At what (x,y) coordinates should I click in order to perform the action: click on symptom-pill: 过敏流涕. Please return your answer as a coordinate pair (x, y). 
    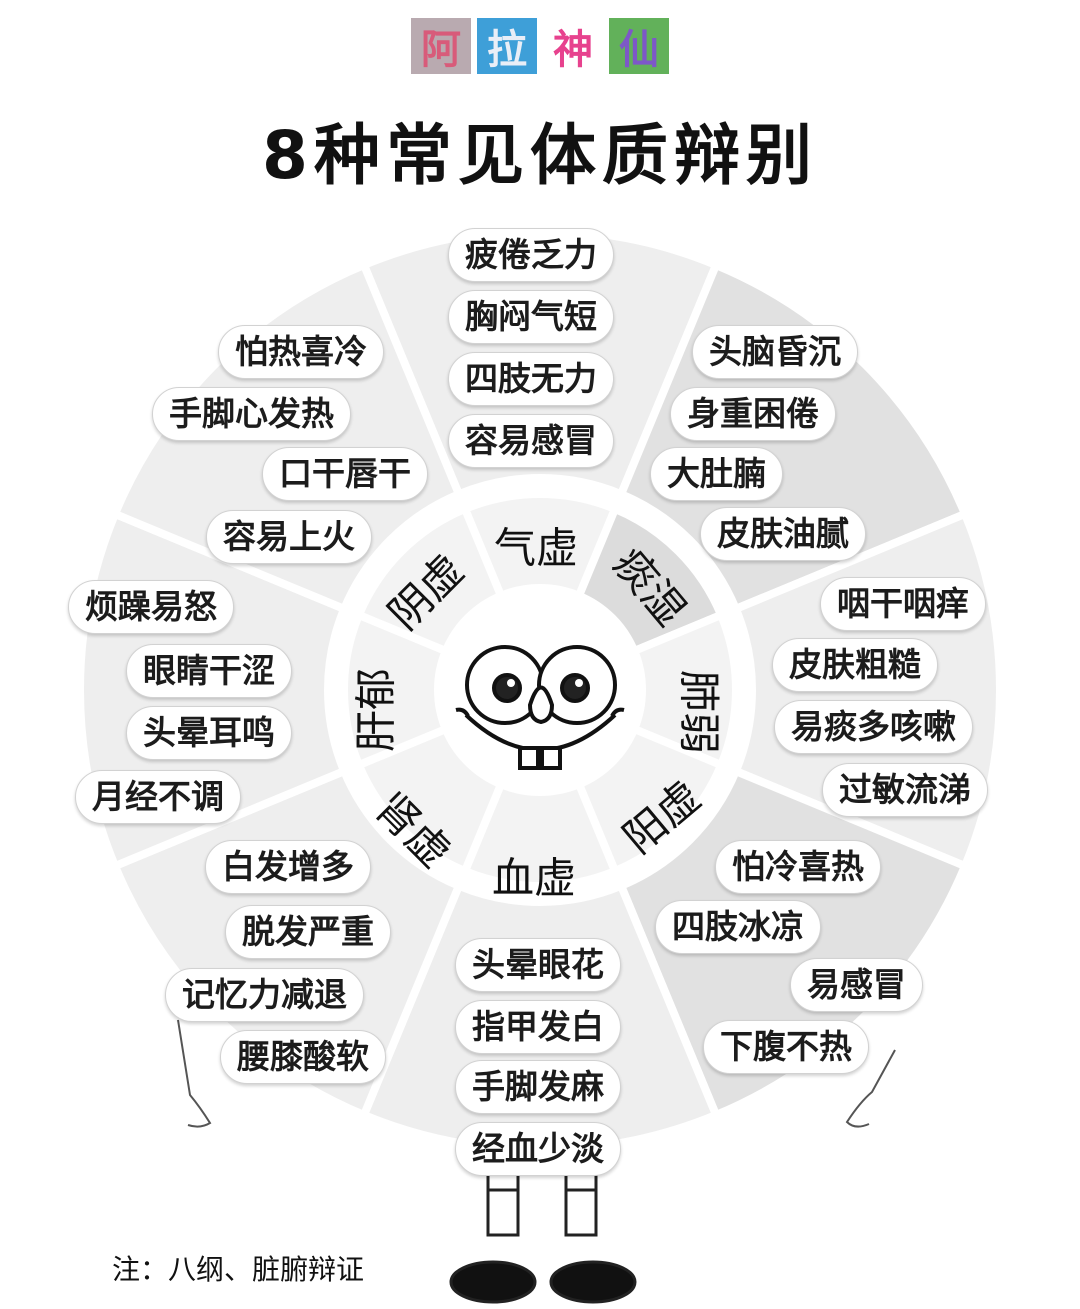
    Looking at the image, I should click on (905, 790).